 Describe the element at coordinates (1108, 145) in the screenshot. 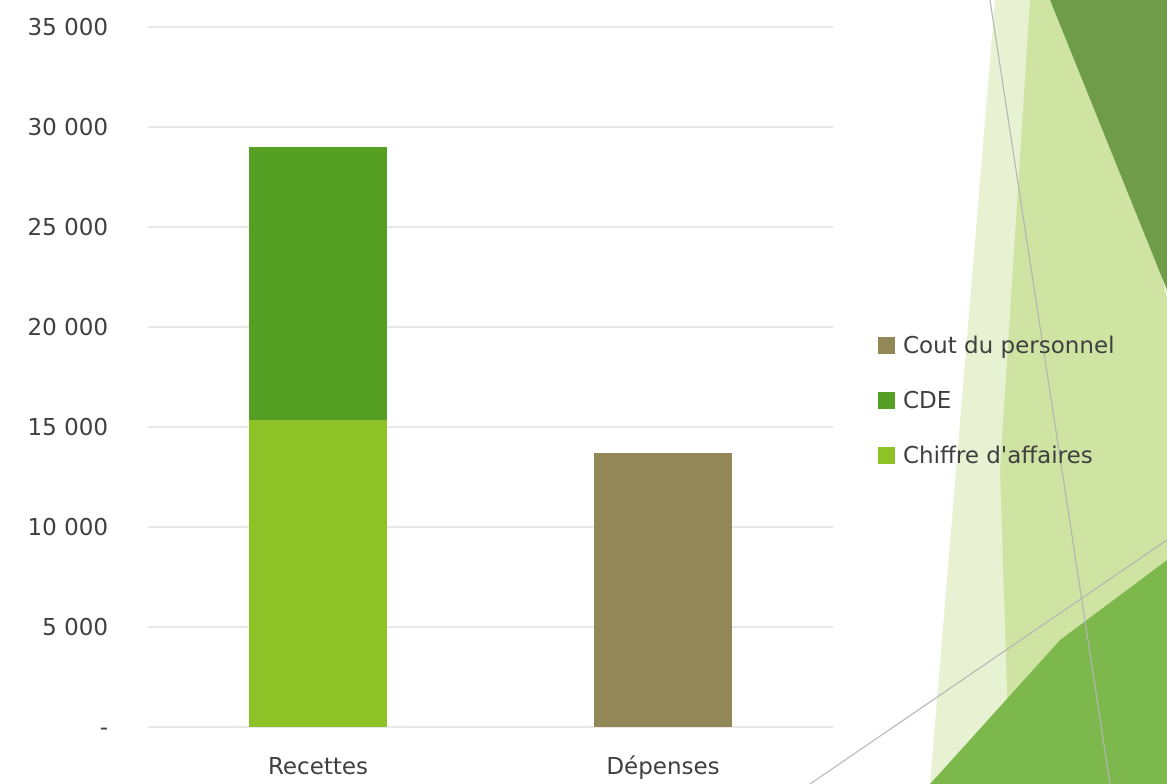

I see `decor-dark-green-facet` at that location.